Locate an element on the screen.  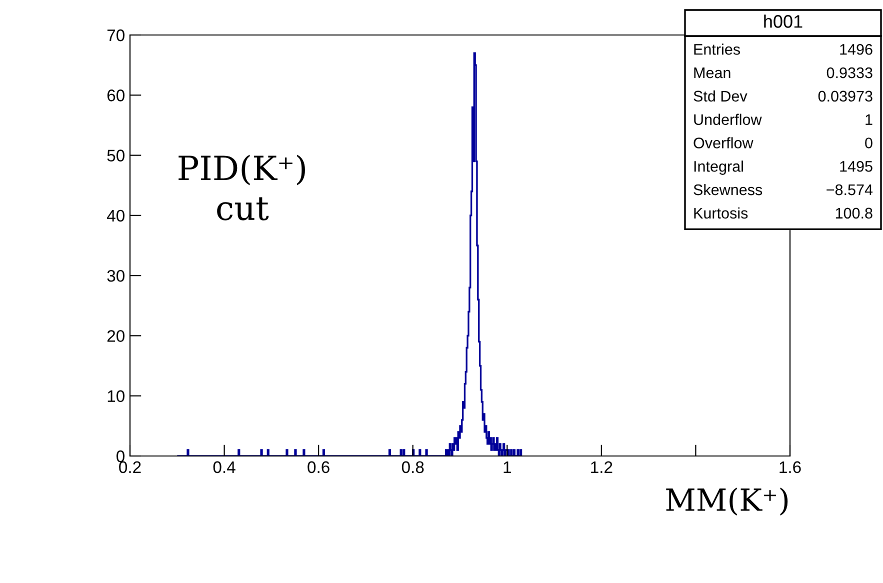
text: h001 is located at coordinates (783, 21).